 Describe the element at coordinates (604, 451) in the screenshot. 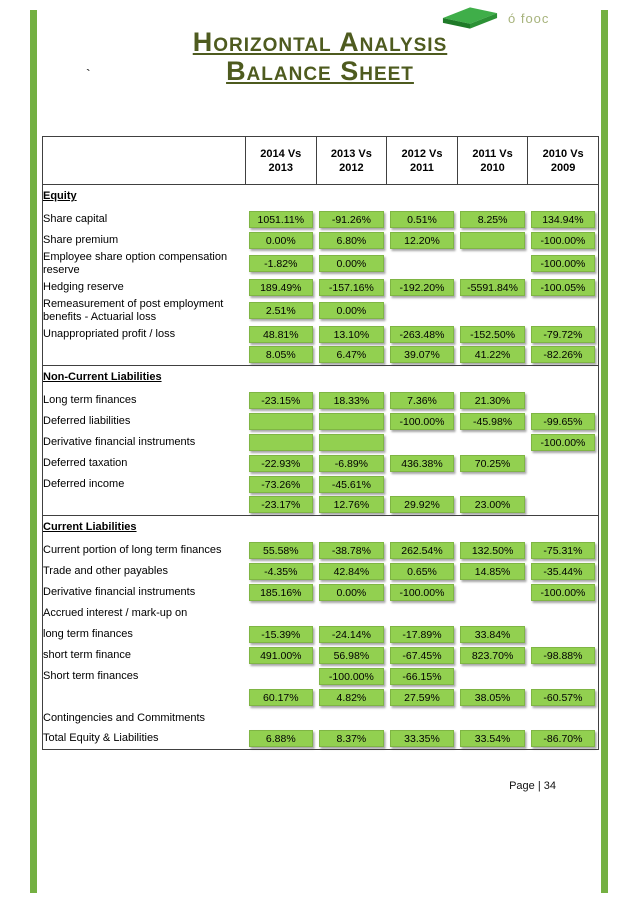

I see `right-border-bar` at that location.